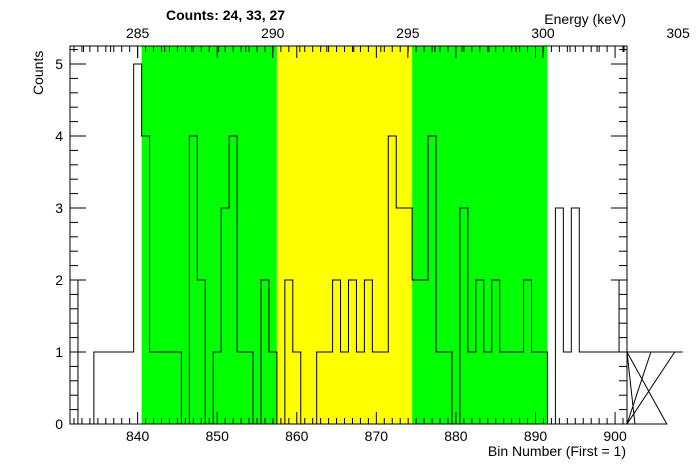  I want to click on top-axis-label: Energy (keV), so click(585, 19).